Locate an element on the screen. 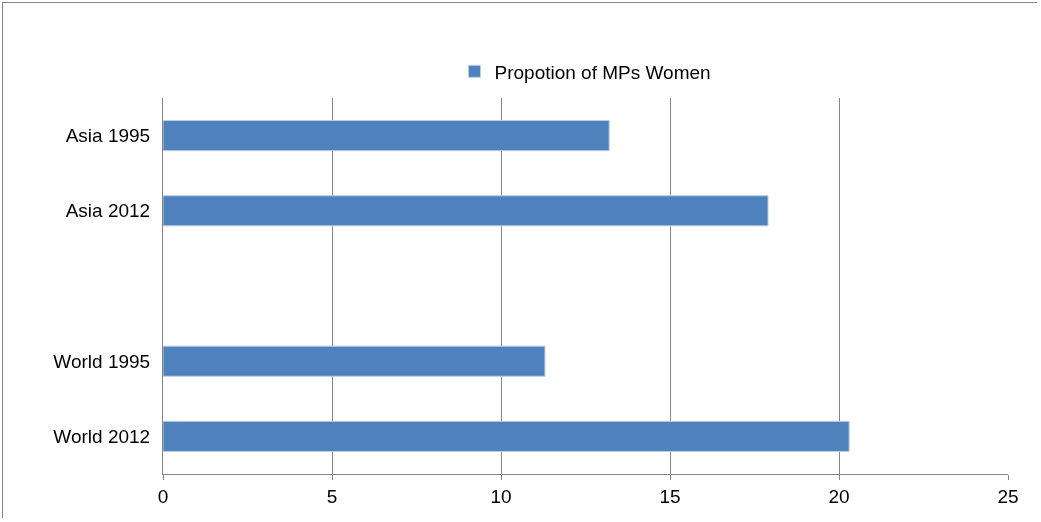 The width and height of the screenshot is (1041, 522). x-tick-label: 25 is located at coordinates (1008, 496).